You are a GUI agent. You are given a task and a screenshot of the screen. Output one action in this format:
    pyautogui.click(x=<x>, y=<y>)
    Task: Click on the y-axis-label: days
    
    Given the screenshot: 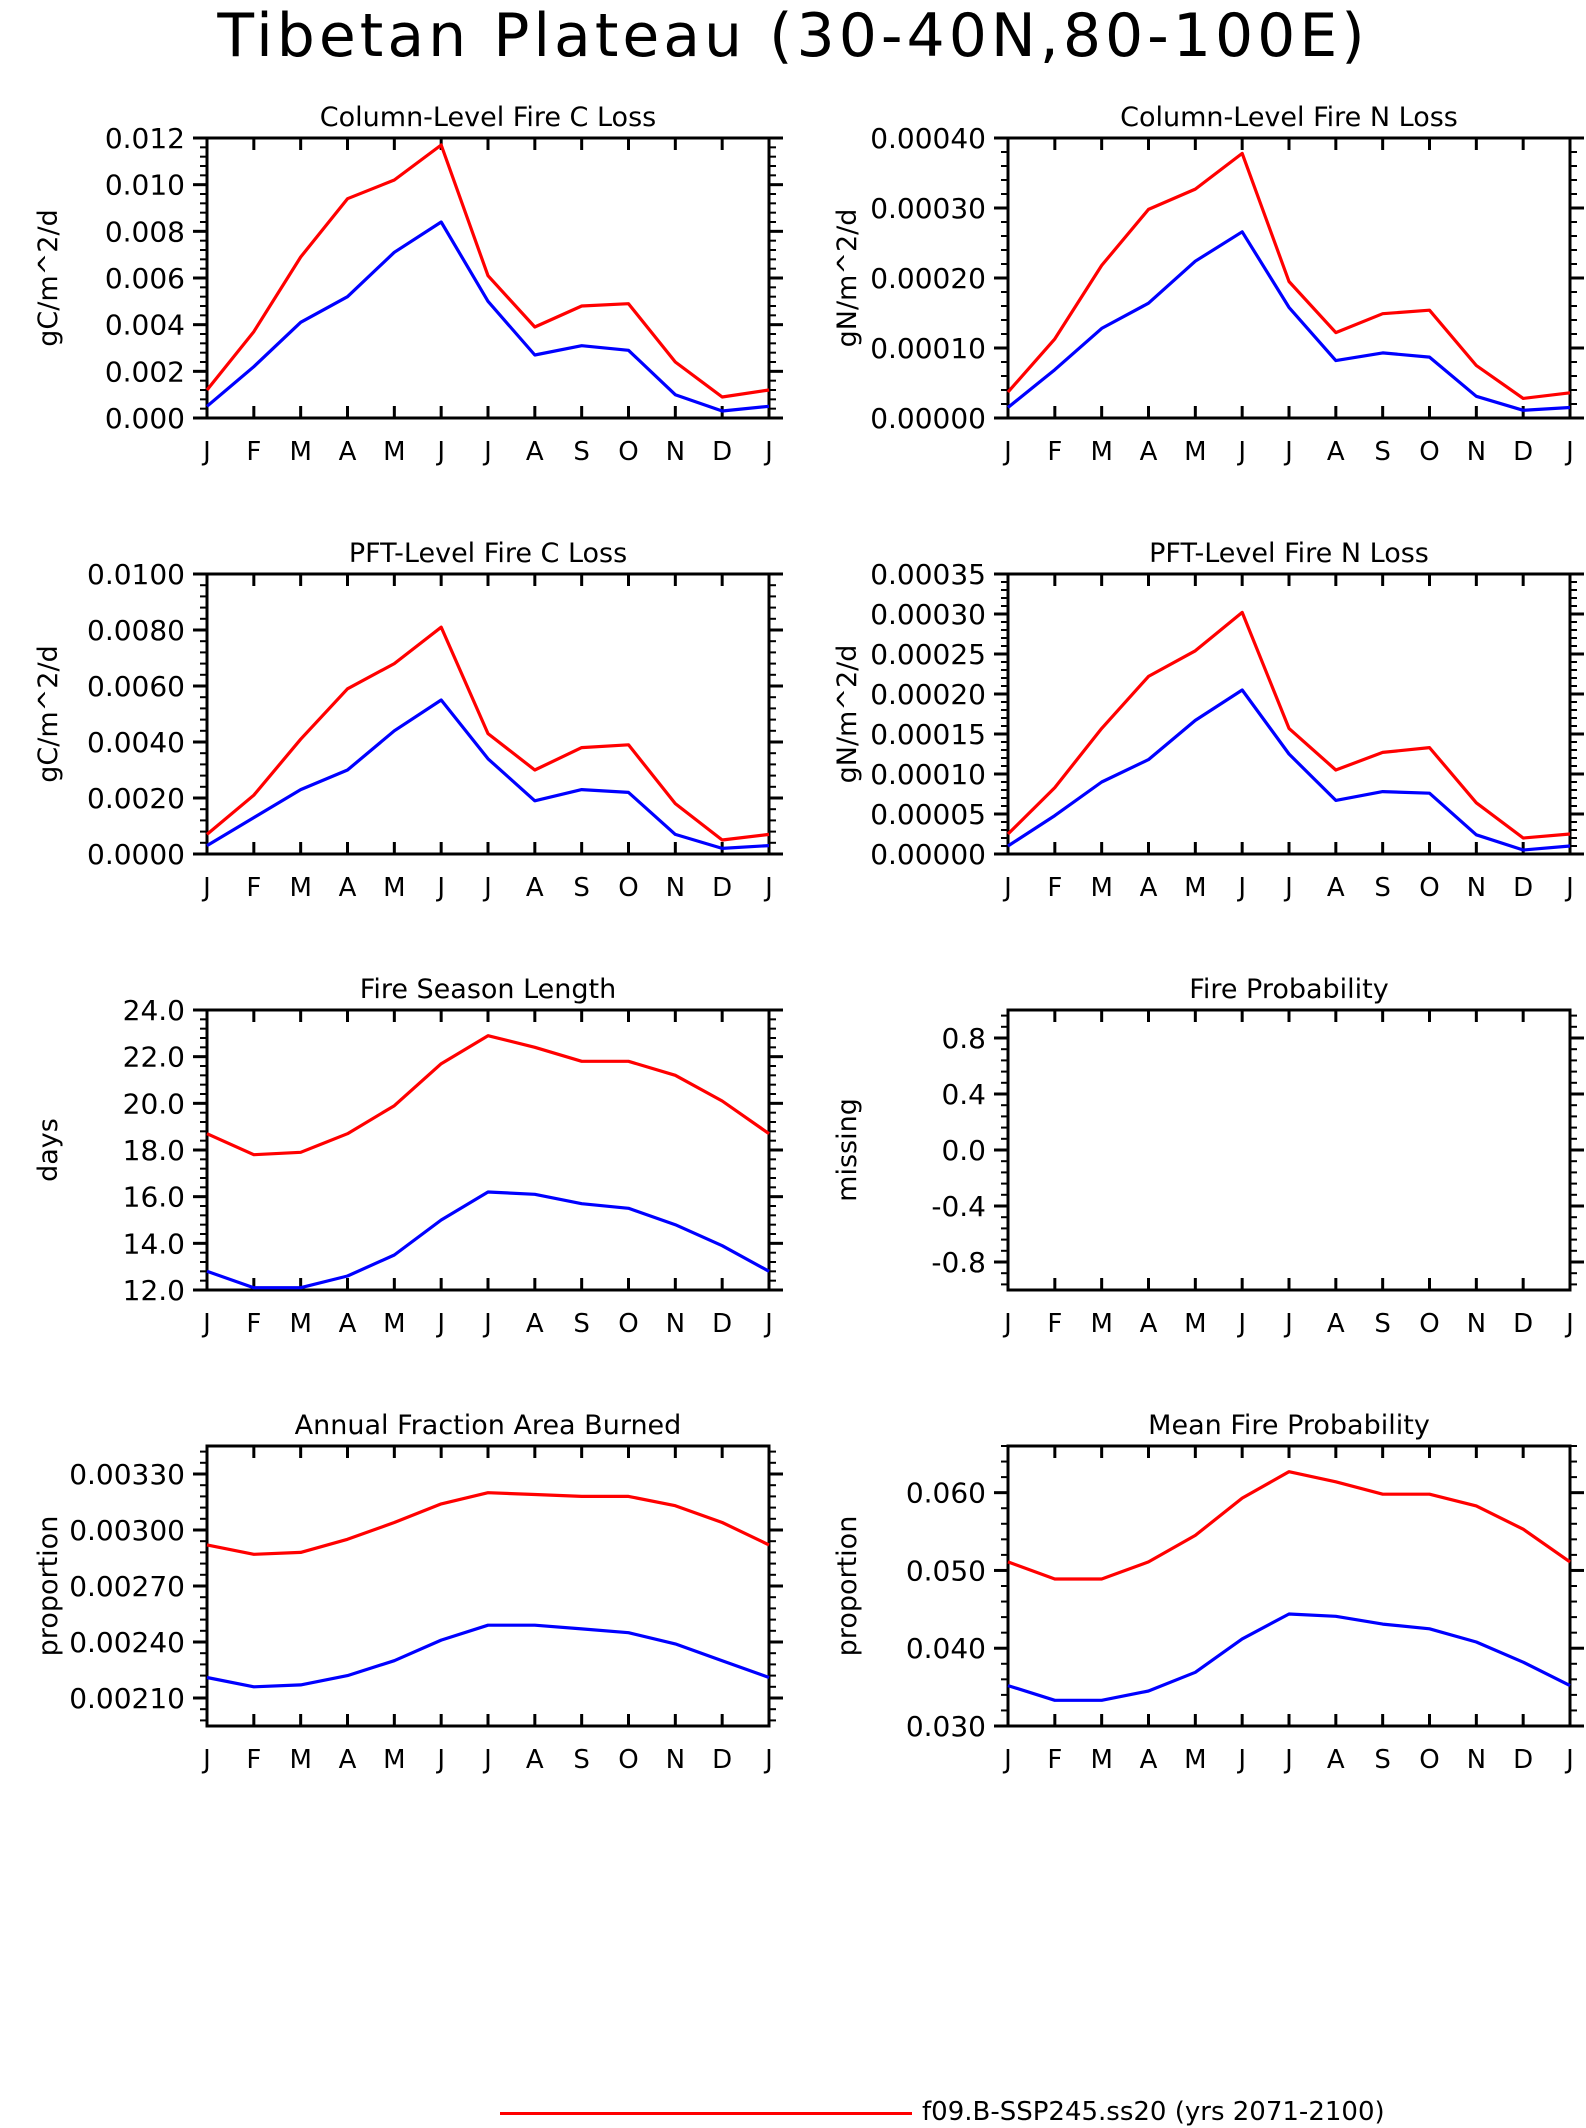 What is the action you would take?
    pyautogui.click(x=48, y=1150)
    